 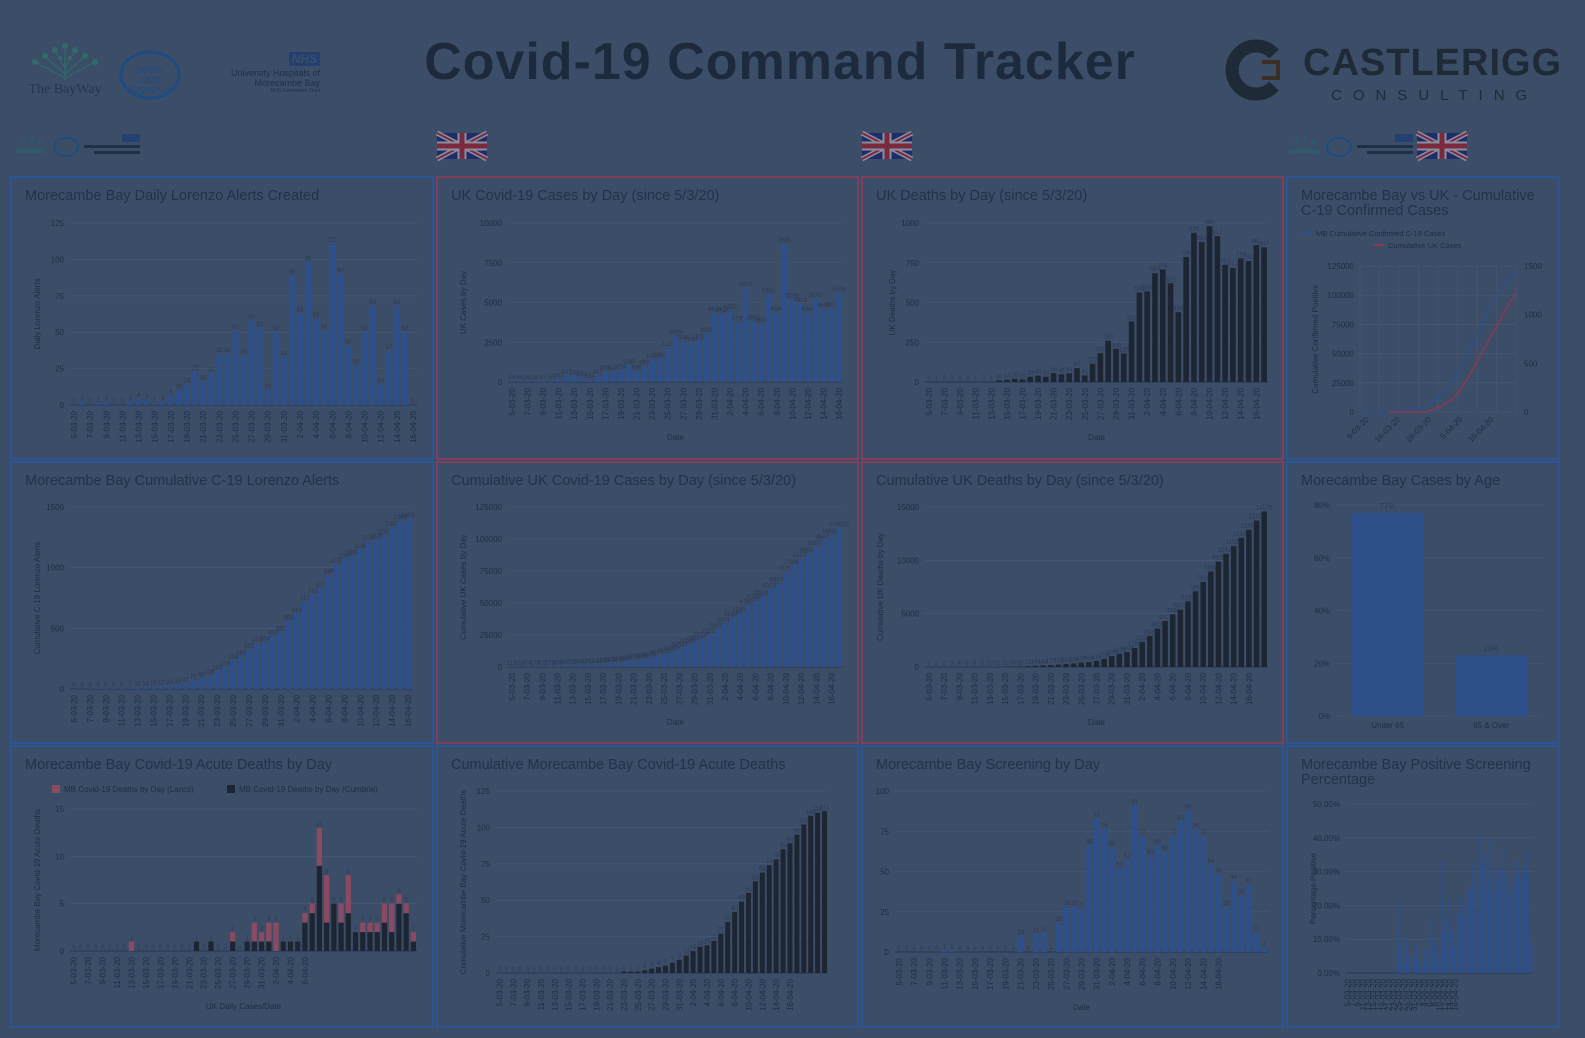 I want to click on data-label: 111, so click(x=825, y=808).